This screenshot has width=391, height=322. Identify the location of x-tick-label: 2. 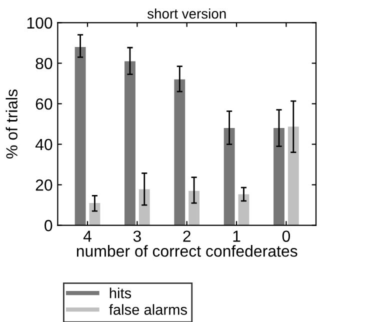
(186, 236).